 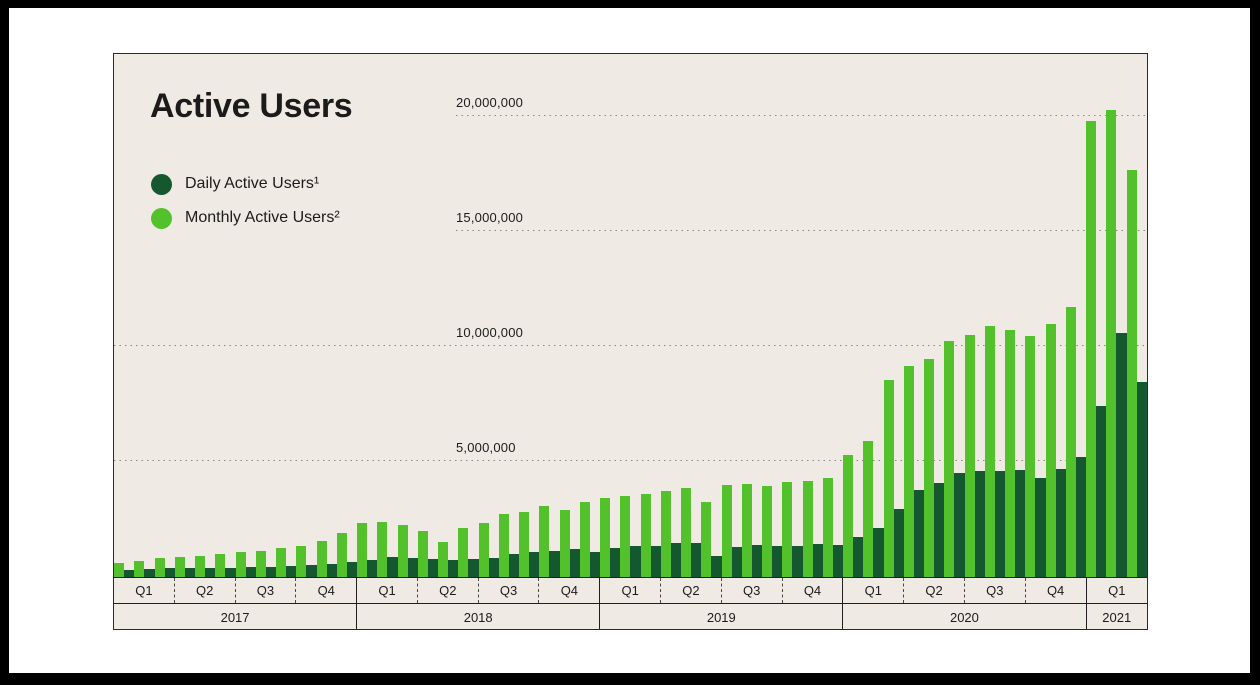 I want to click on year-label-2020: 2020, so click(x=963, y=616).